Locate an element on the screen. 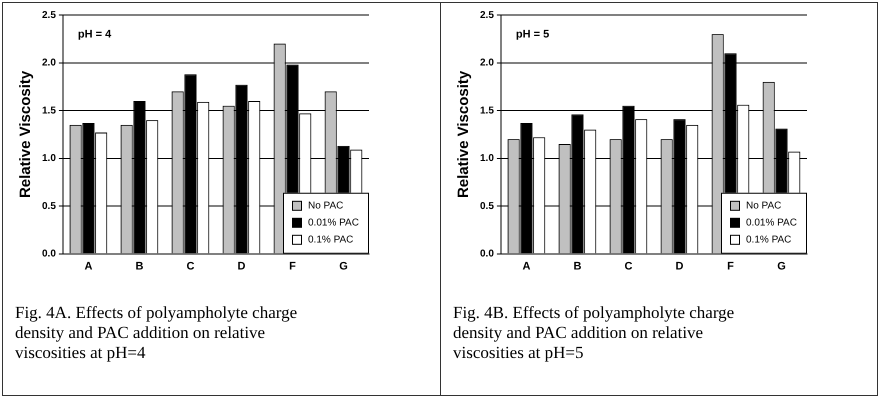  annotation: pH = 5 is located at coordinates (533, 34).